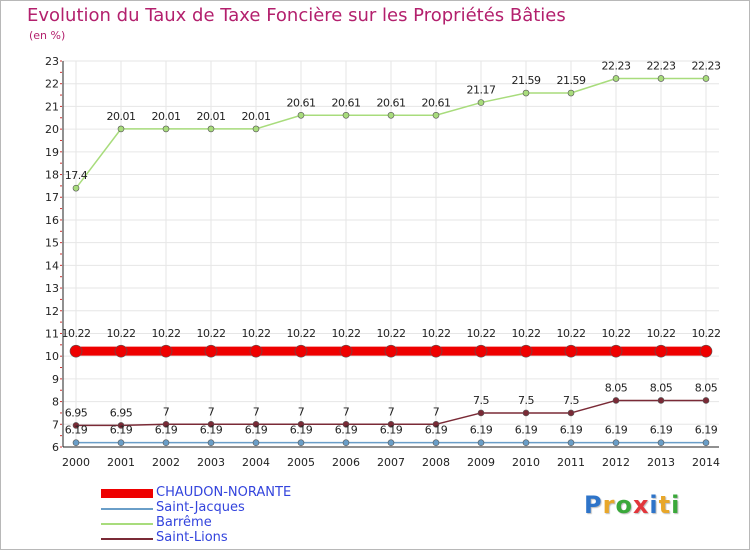 The width and height of the screenshot is (750, 551). What do you see at coordinates (166, 462) in the screenshot?
I see `x-tick-label: 2002` at bounding box center [166, 462].